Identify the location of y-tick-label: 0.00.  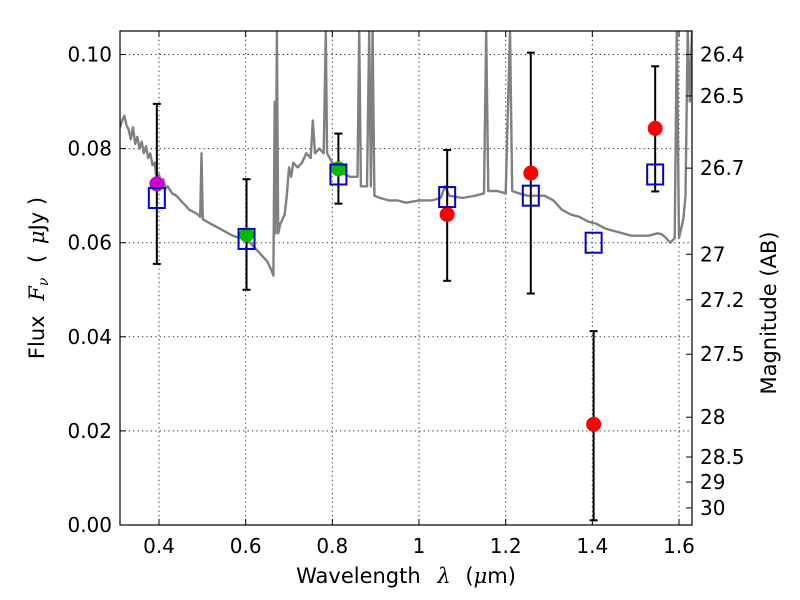
(89, 525).